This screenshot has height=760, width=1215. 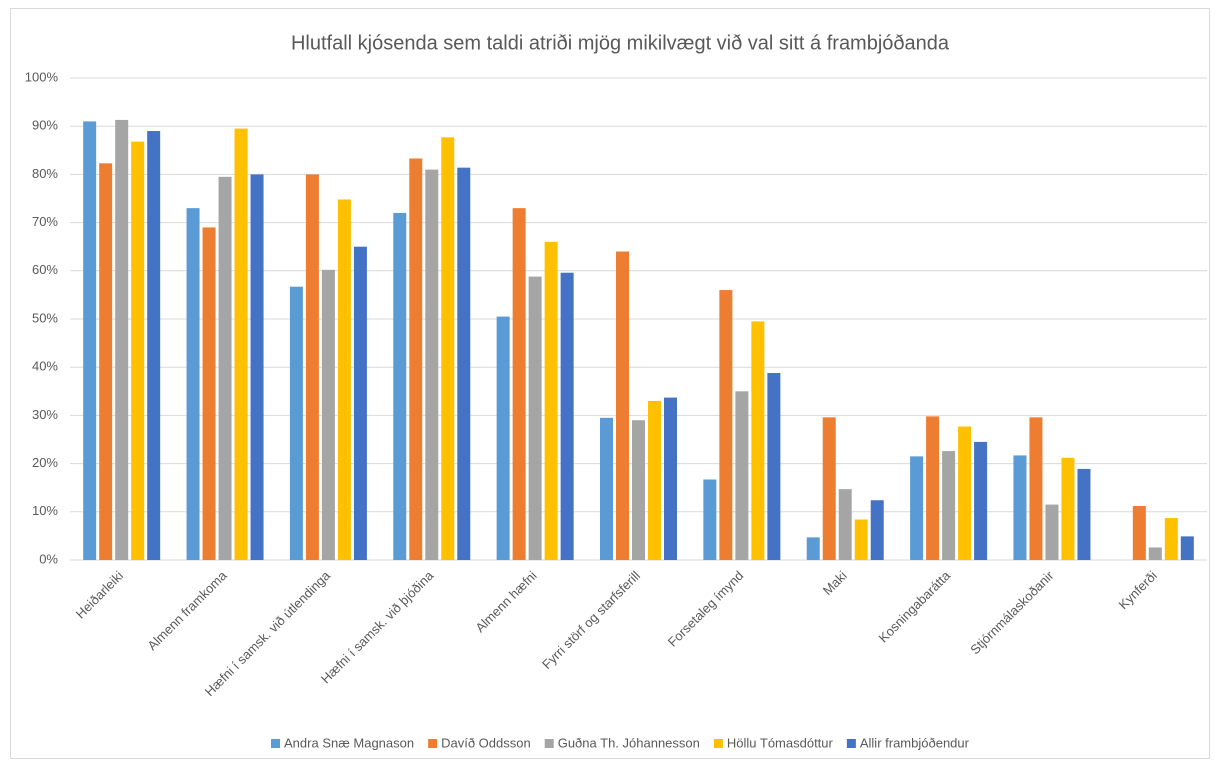 I want to click on legend-label: Guðna Th. Jóhannesson, so click(x=629, y=742).